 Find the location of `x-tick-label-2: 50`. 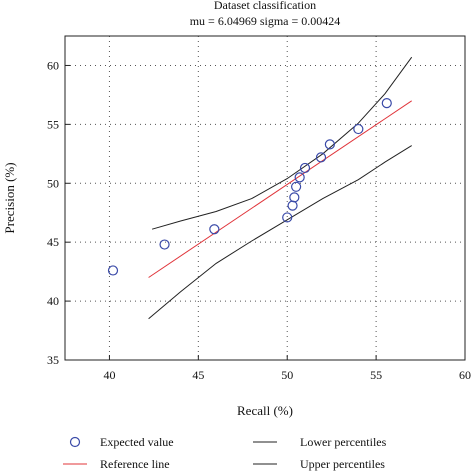

x-tick-label-2: 50 is located at coordinates (287, 375).